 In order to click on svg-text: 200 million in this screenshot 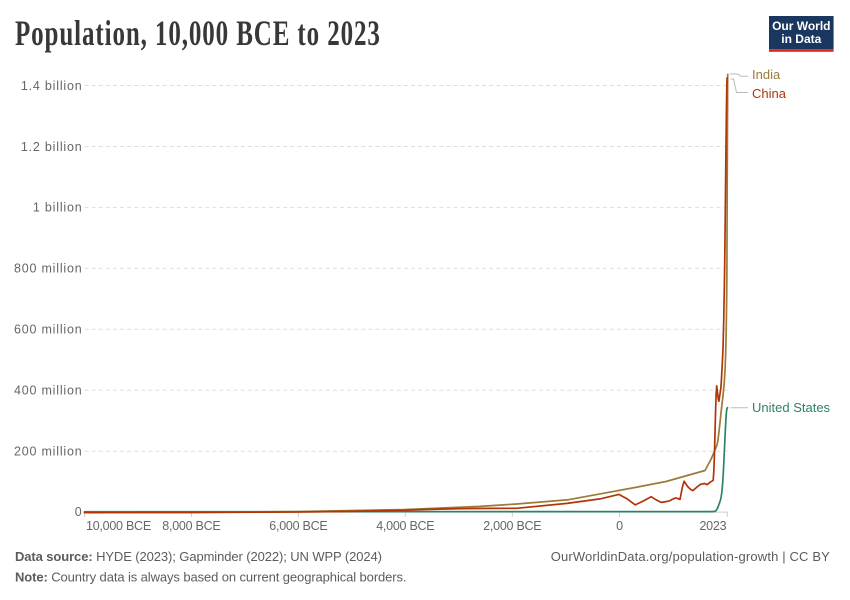, I will do `click(48, 452)`.